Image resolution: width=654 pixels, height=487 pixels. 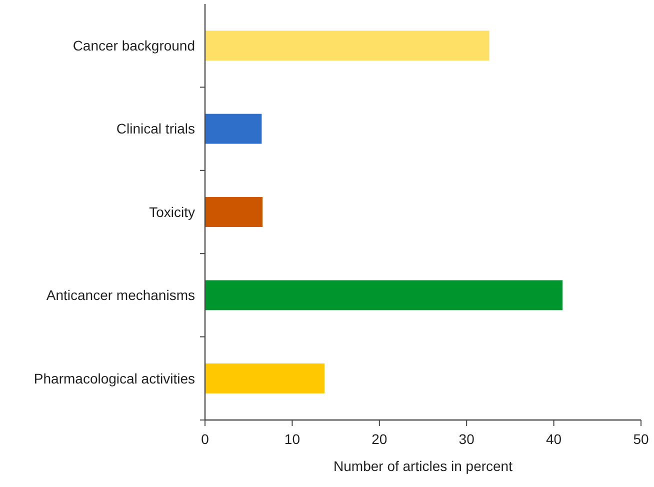 I want to click on x-tick-label: 20, so click(x=380, y=439).